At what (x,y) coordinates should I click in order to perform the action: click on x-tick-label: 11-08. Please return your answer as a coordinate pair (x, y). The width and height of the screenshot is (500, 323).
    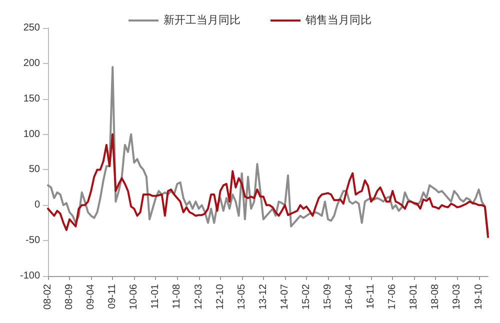
    Looking at the image, I should click on (177, 296).